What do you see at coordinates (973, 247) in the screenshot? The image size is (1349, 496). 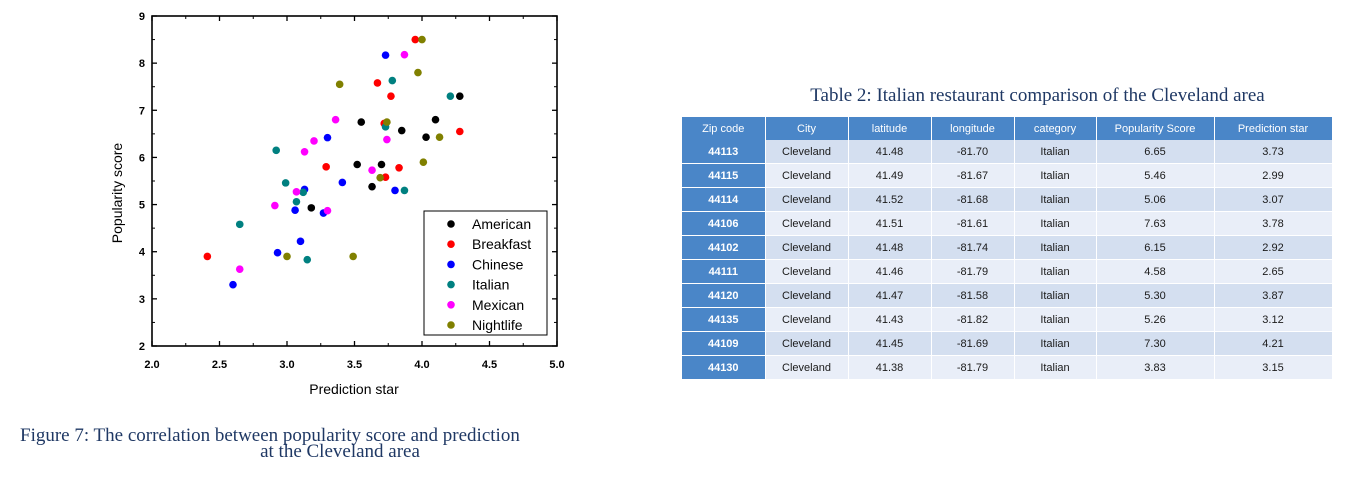 I see `cell-longitude: -81.74` at bounding box center [973, 247].